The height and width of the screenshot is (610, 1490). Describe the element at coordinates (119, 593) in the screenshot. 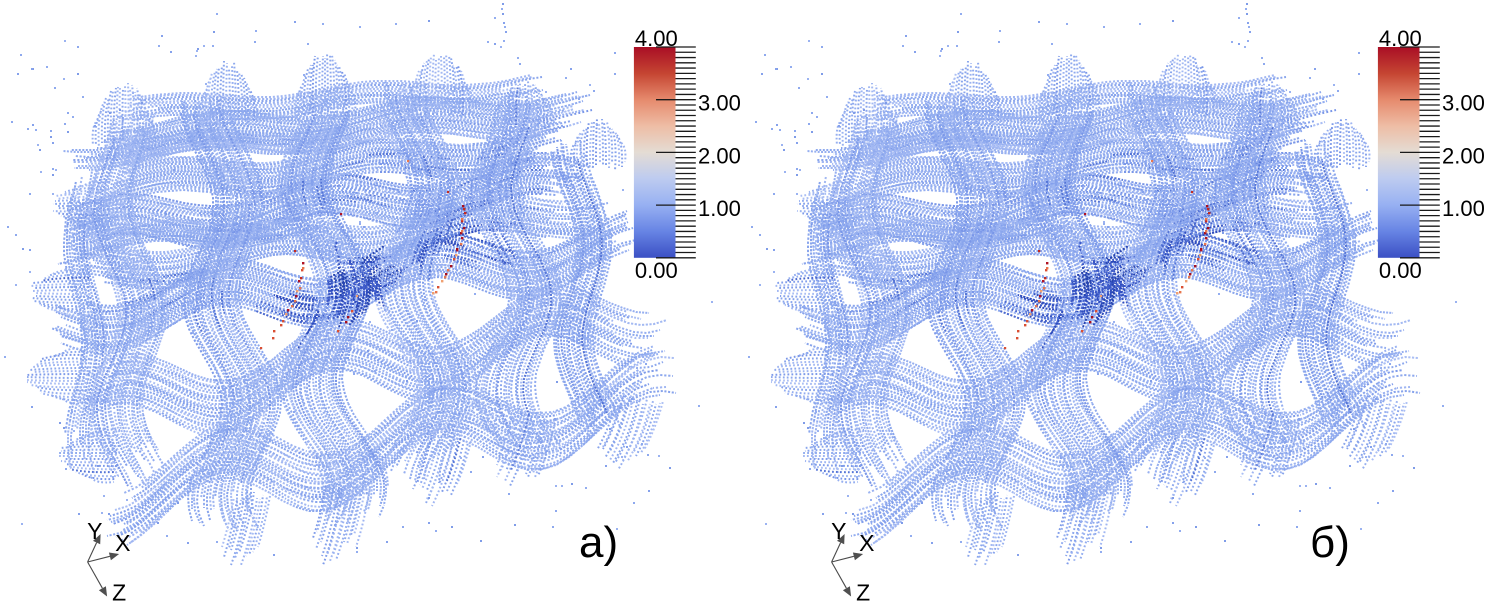

I see `svg-text: Z` at that location.